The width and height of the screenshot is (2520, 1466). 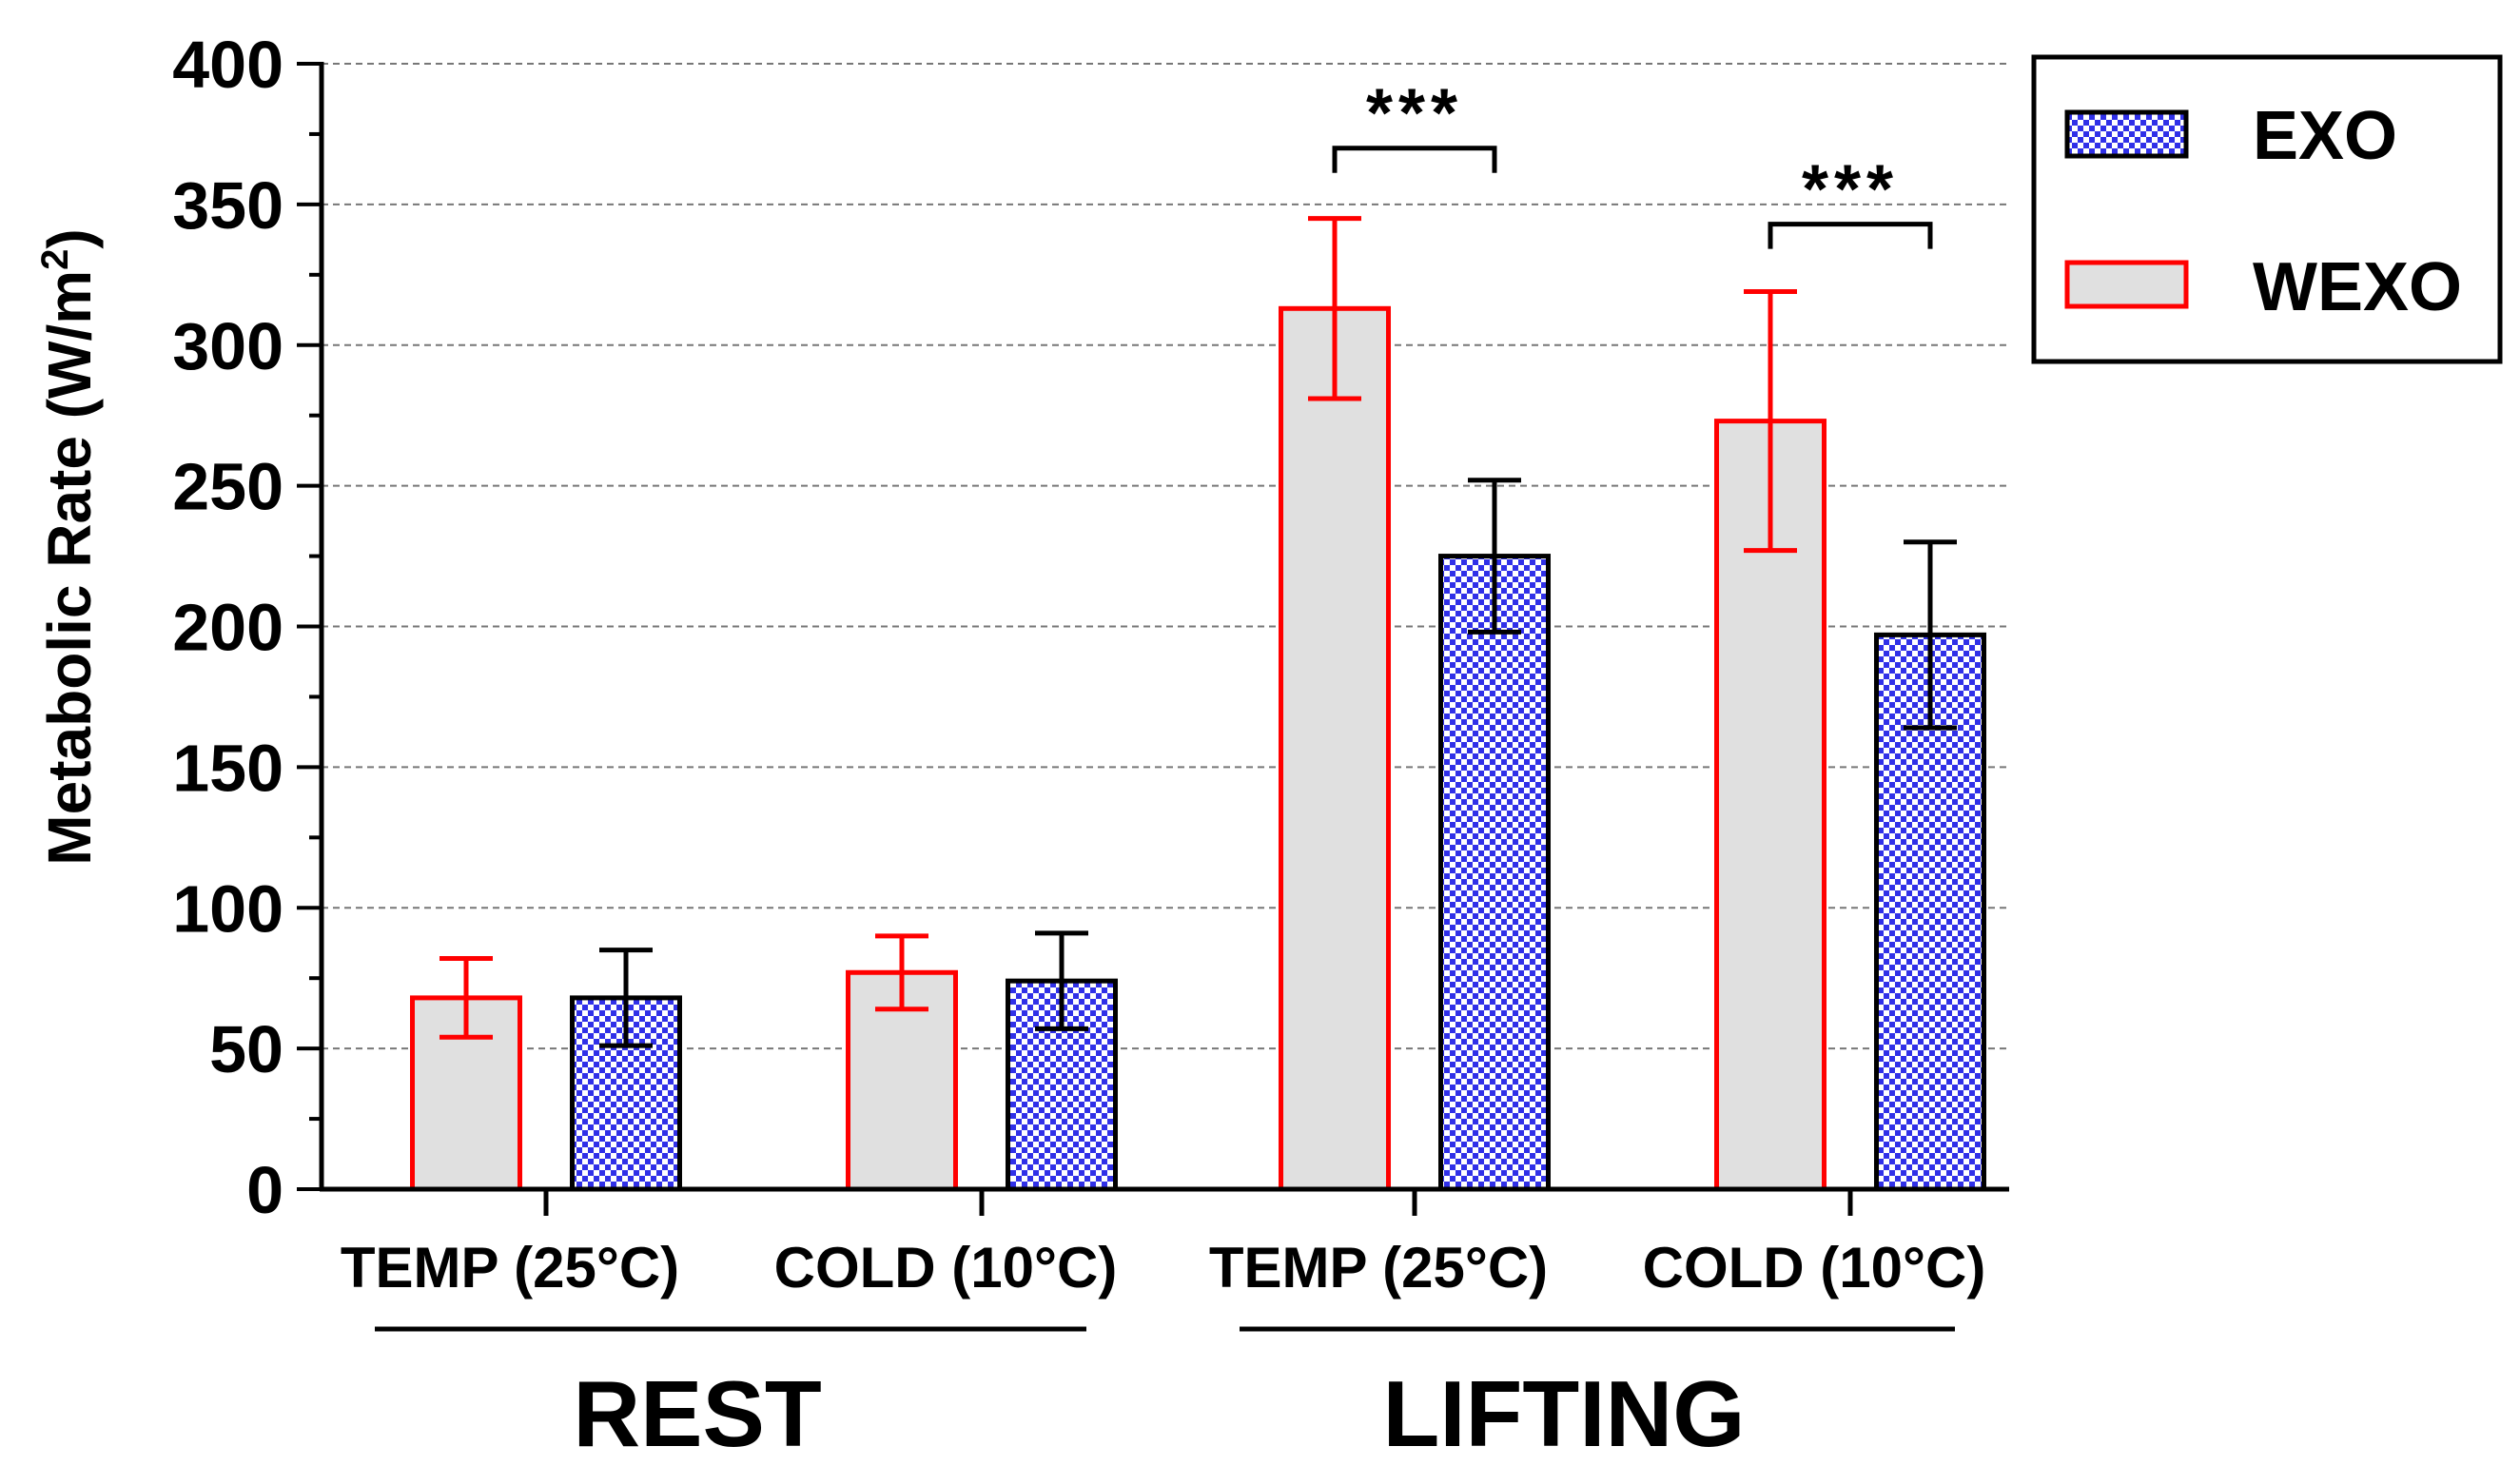 I want to click on x-tick-label-3: COLD (10°C), so click(x=1814, y=1268).